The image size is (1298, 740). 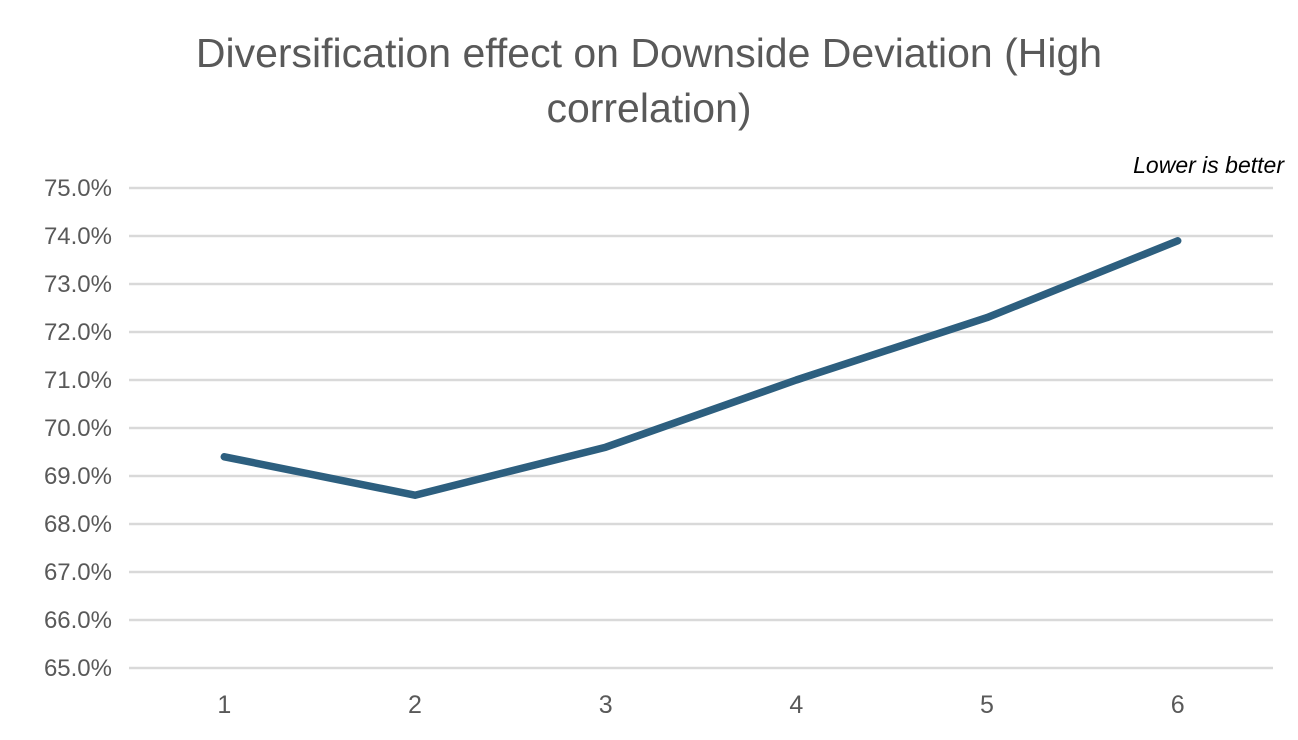 I want to click on x-tick-label: 2, so click(x=415, y=705).